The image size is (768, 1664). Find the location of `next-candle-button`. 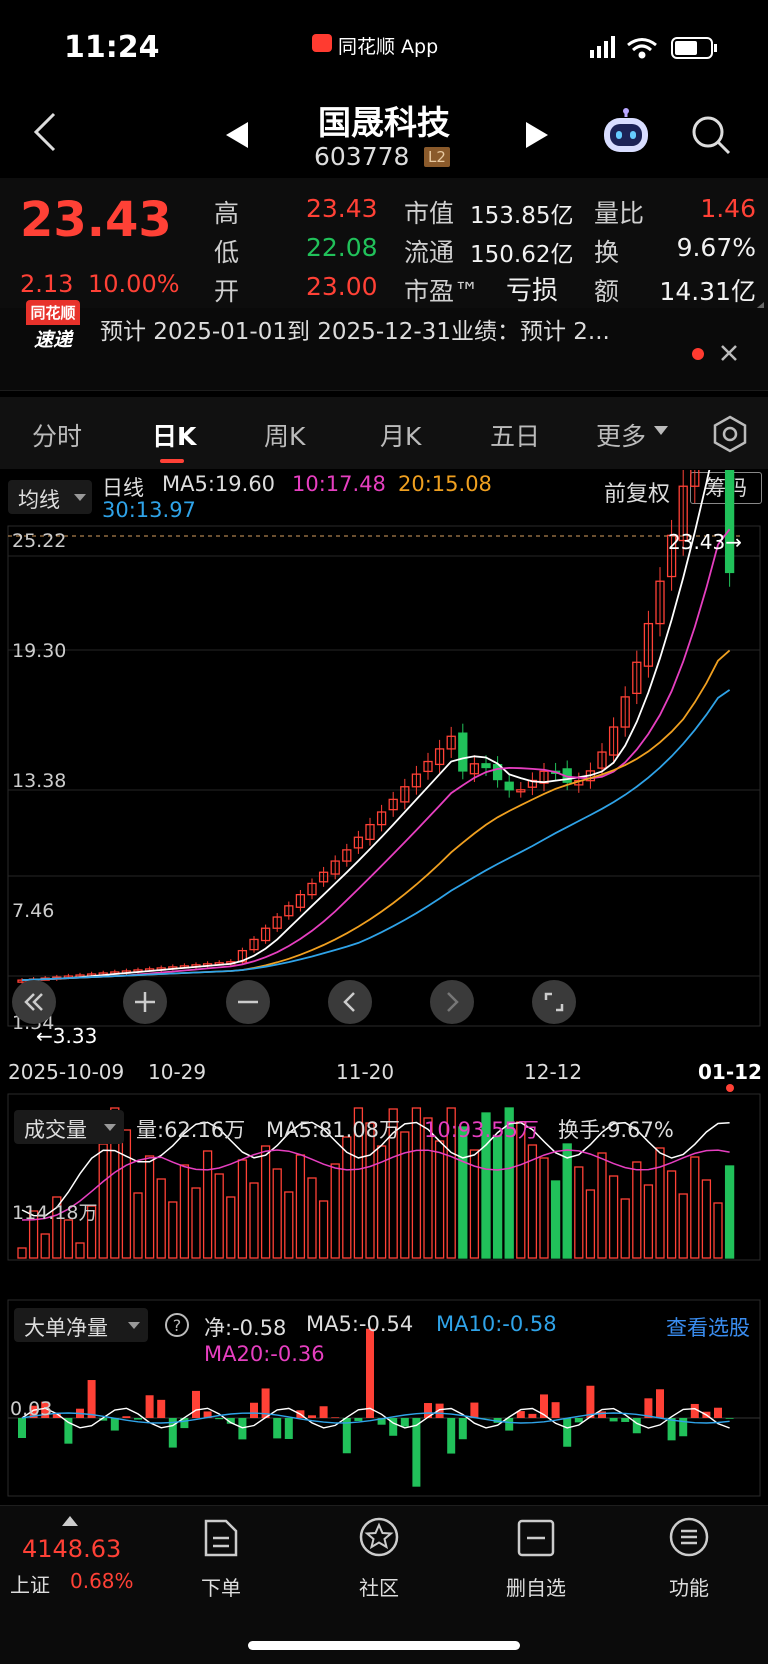

next-candle-button is located at coordinates (452, 1002).